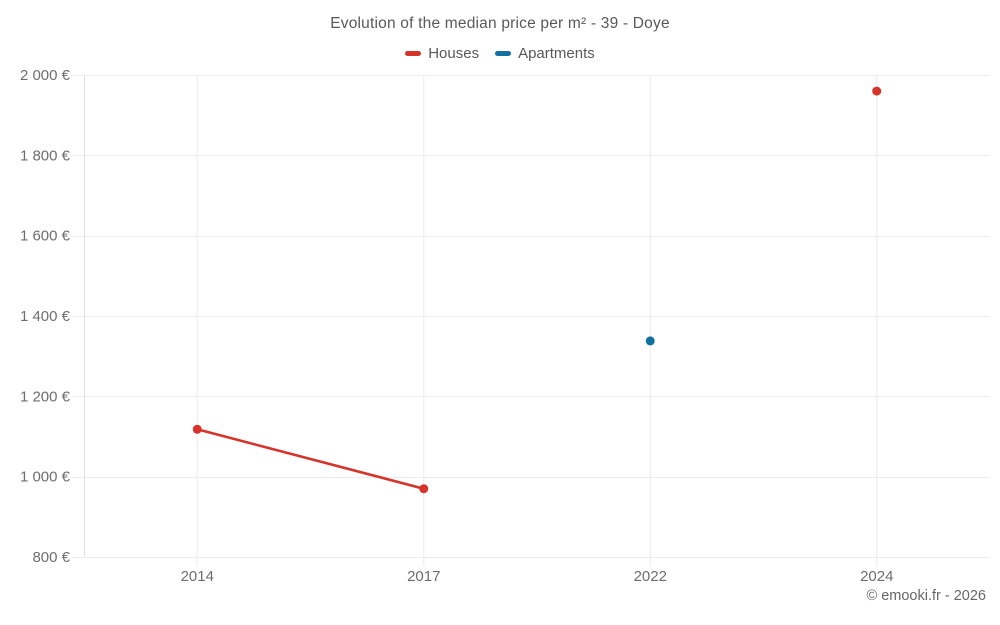 The width and height of the screenshot is (1000, 625). I want to click on data-point-houses-2017, so click(424, 489).